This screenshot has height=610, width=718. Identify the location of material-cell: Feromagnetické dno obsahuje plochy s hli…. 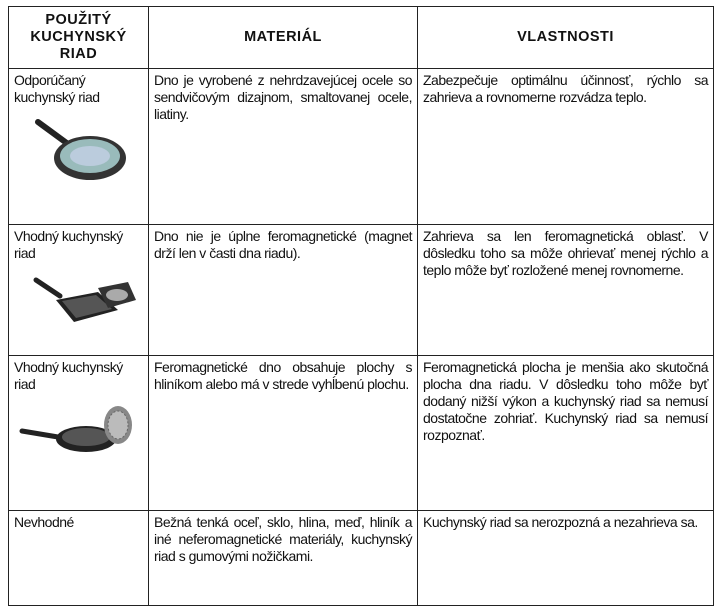
(283, 433).